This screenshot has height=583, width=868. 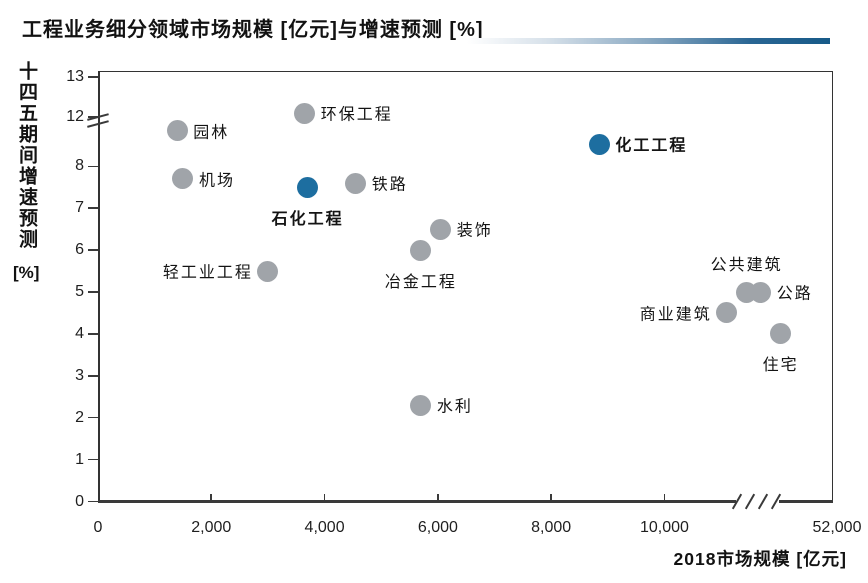 What do you see at coordinates (837, 527) in the screenshot?
I see `x-axis-end-label: 52,000` at bounding box center [837, 527].